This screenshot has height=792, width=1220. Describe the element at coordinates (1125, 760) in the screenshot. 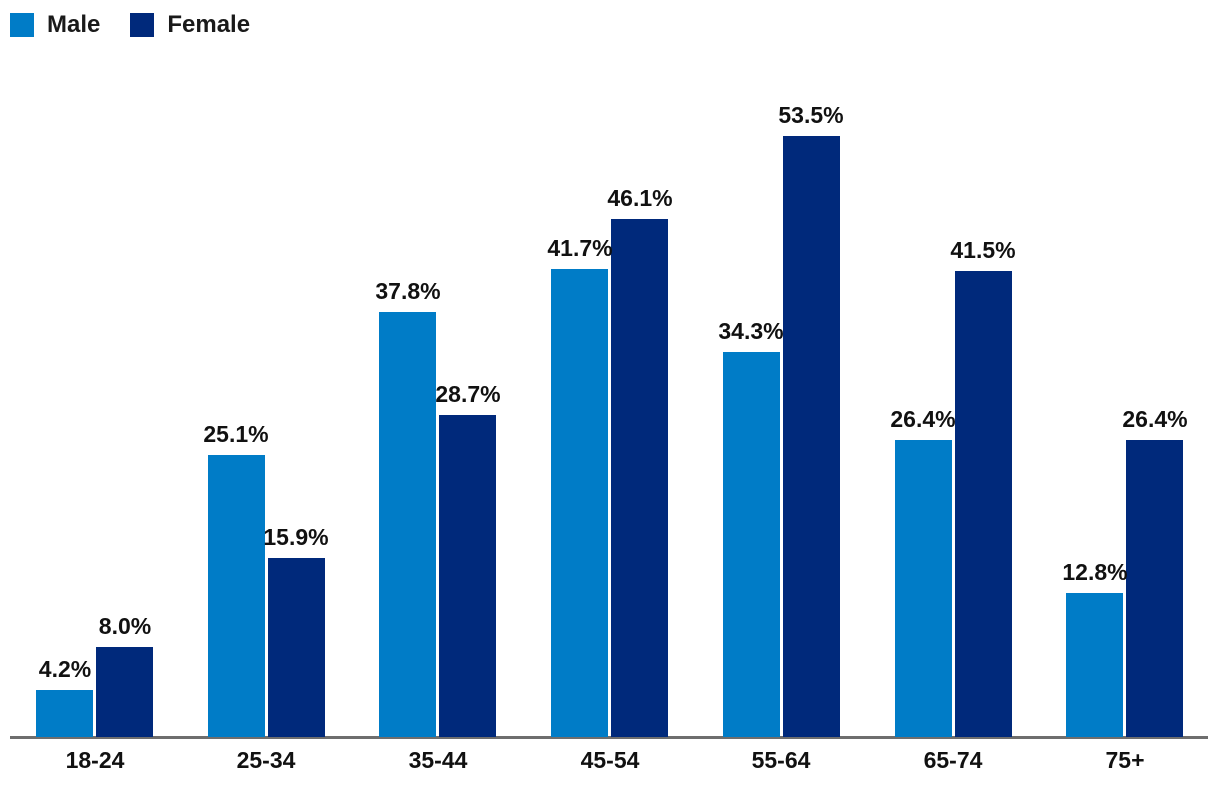

I see `x-tick-75+: 75+` at that location.